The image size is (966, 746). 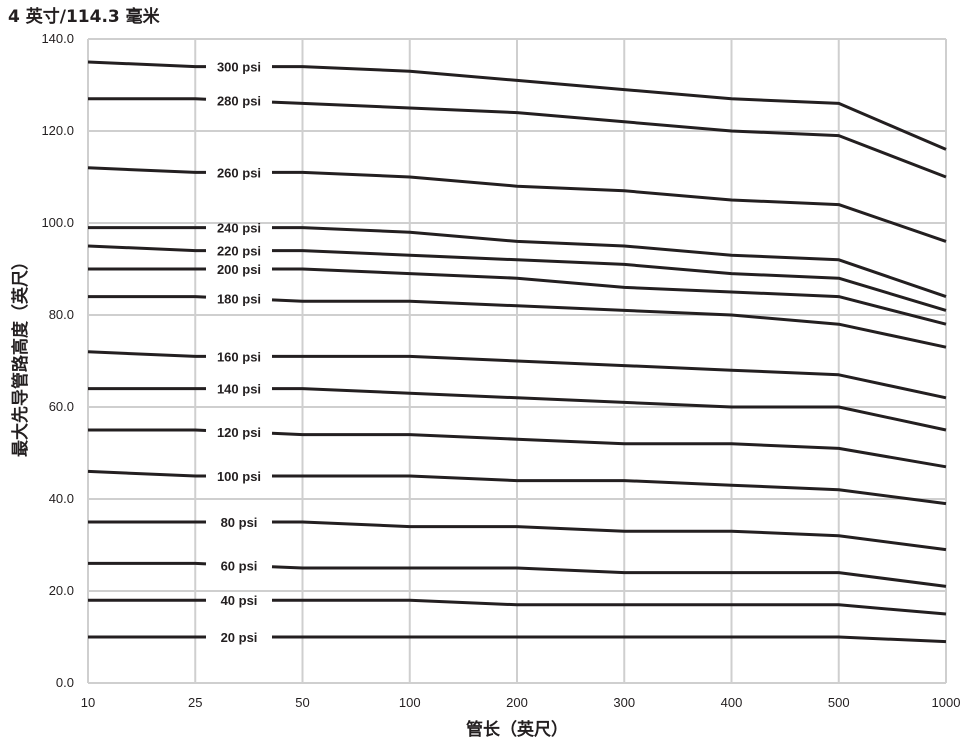 What do you see at coordinates (239, 269) in the screenshot?
I see `series-label: 200 psi` at bounding box center [239, 269].